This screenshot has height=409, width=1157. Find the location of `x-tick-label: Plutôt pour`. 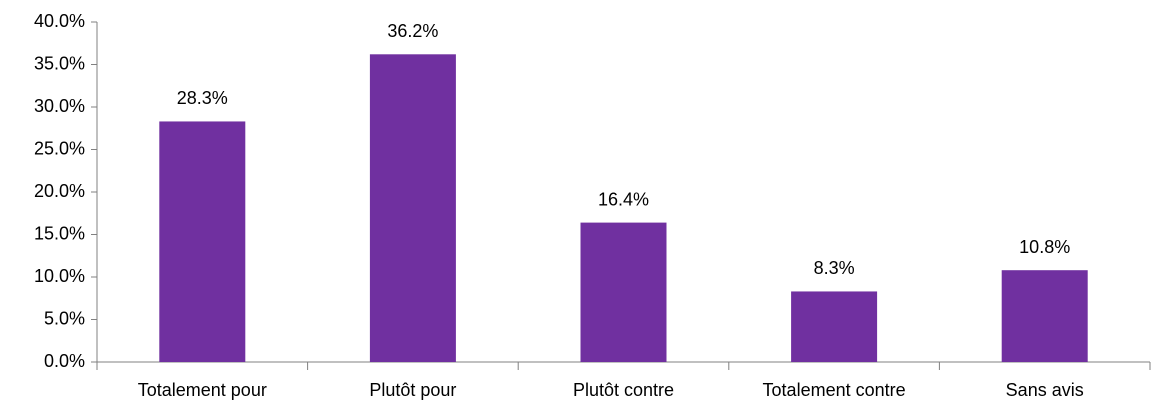

x-tick-label: Plutôt pour is located at coordinates (412, 390).